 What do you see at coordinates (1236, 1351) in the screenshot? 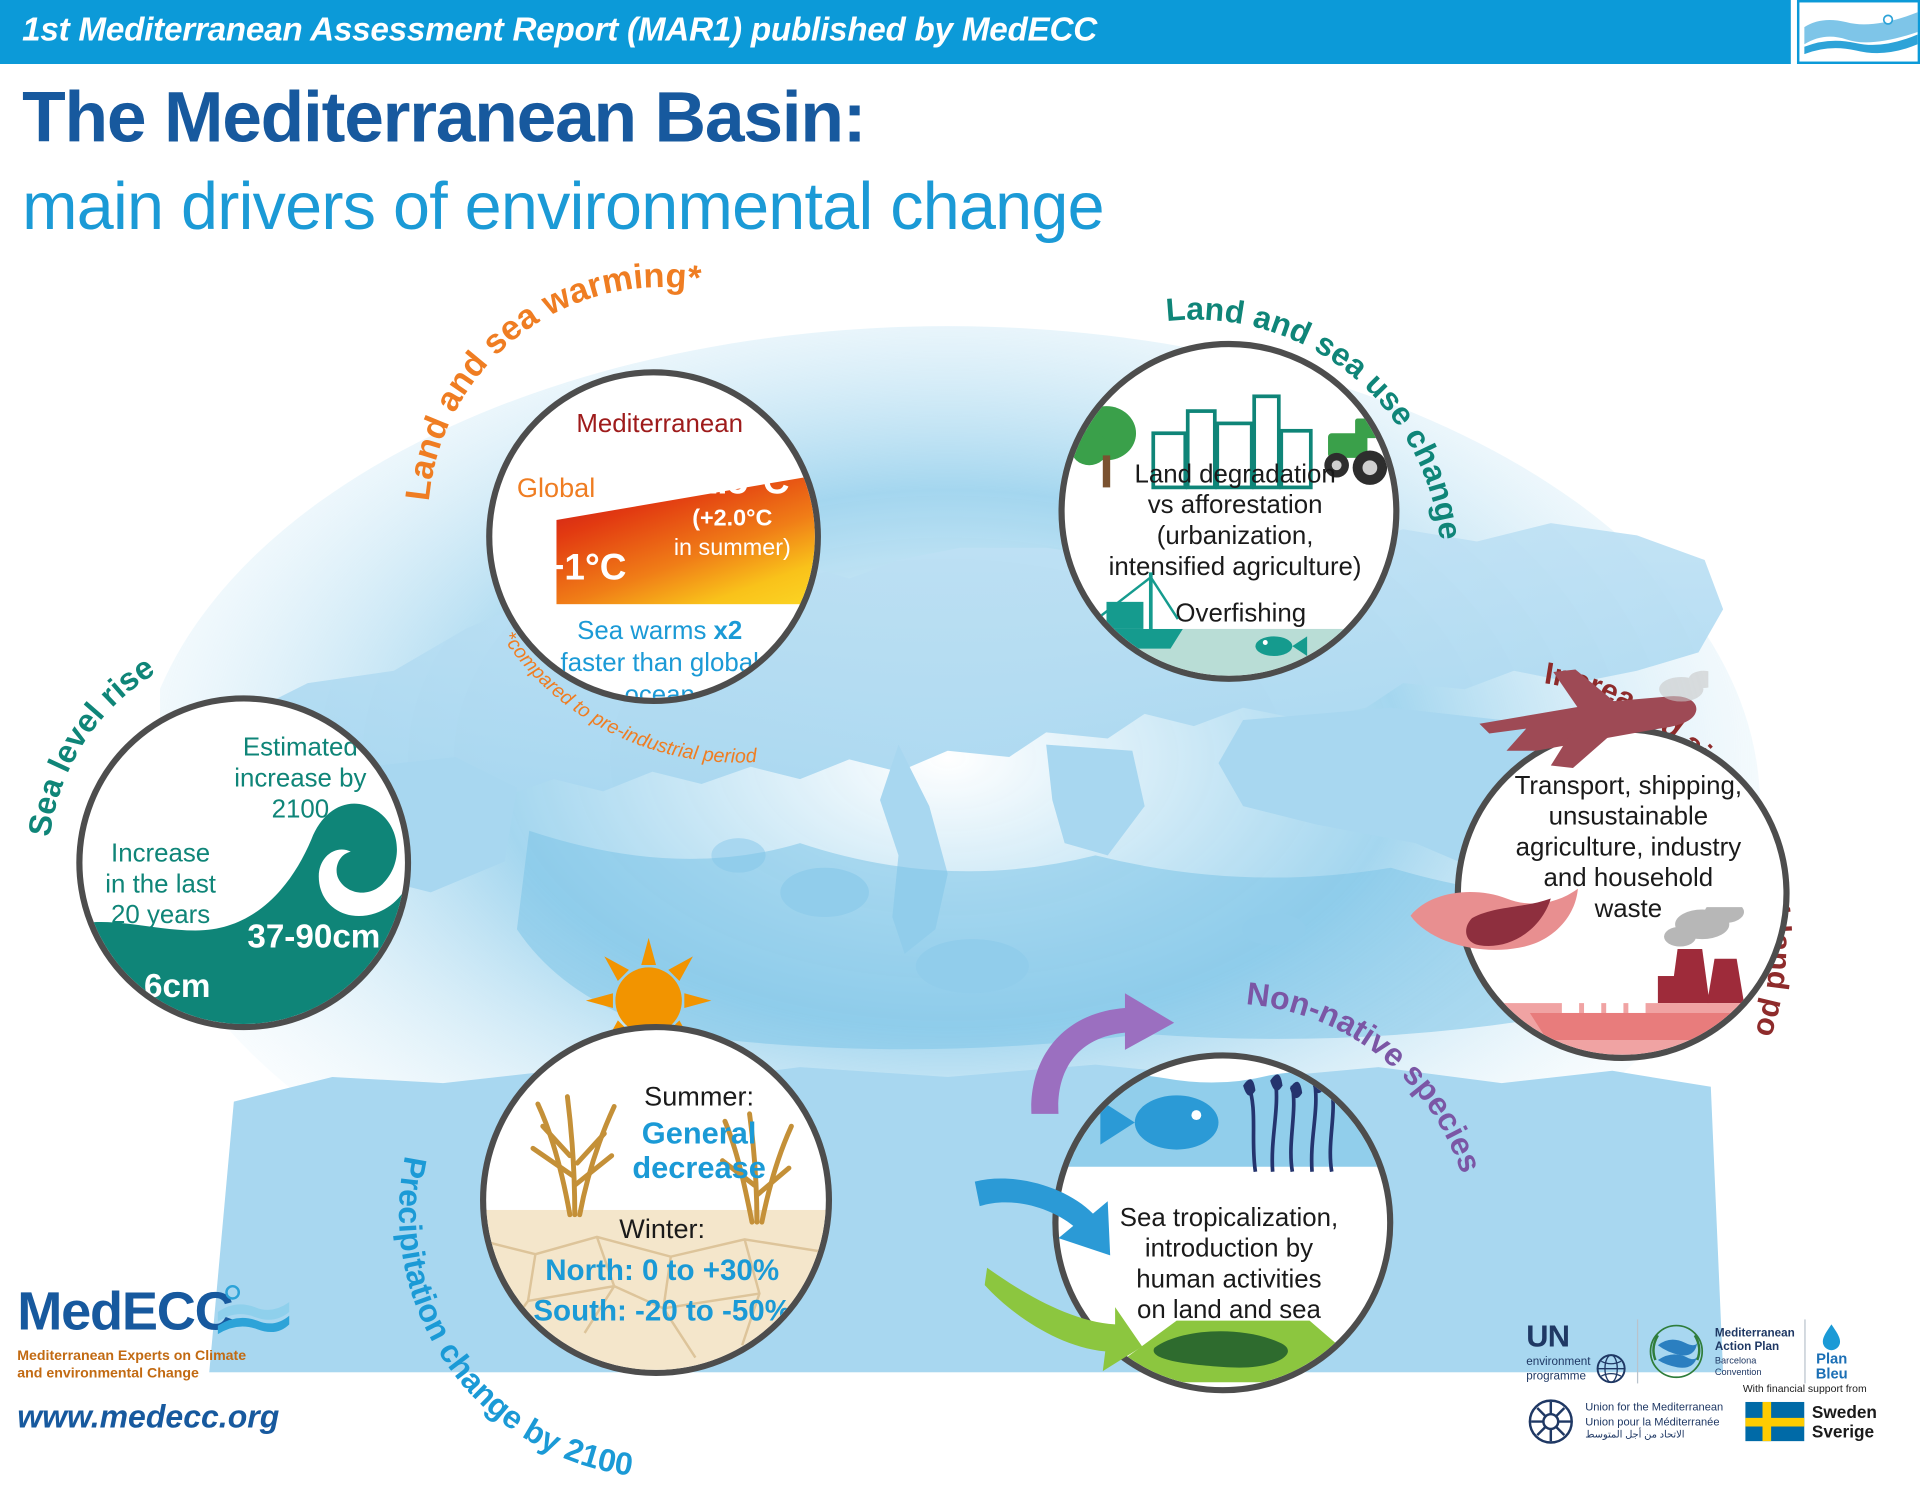
I see `green-land-icon` at bounding box center [1236, 1351].